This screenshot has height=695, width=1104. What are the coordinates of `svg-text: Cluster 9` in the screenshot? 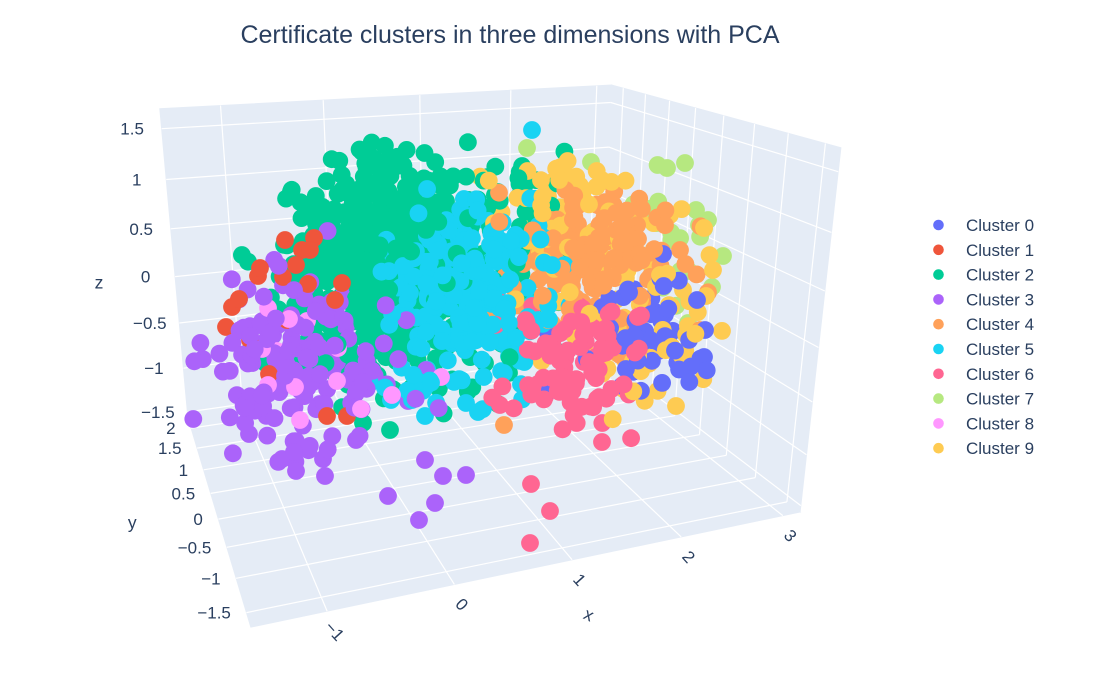 It's located at (1000, 448).